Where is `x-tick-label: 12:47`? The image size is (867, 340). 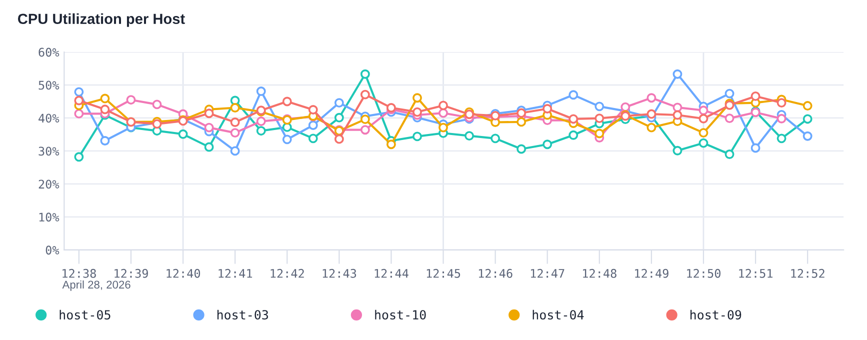
x-tick-label: 12:47 is located at coordinates (547, 273).